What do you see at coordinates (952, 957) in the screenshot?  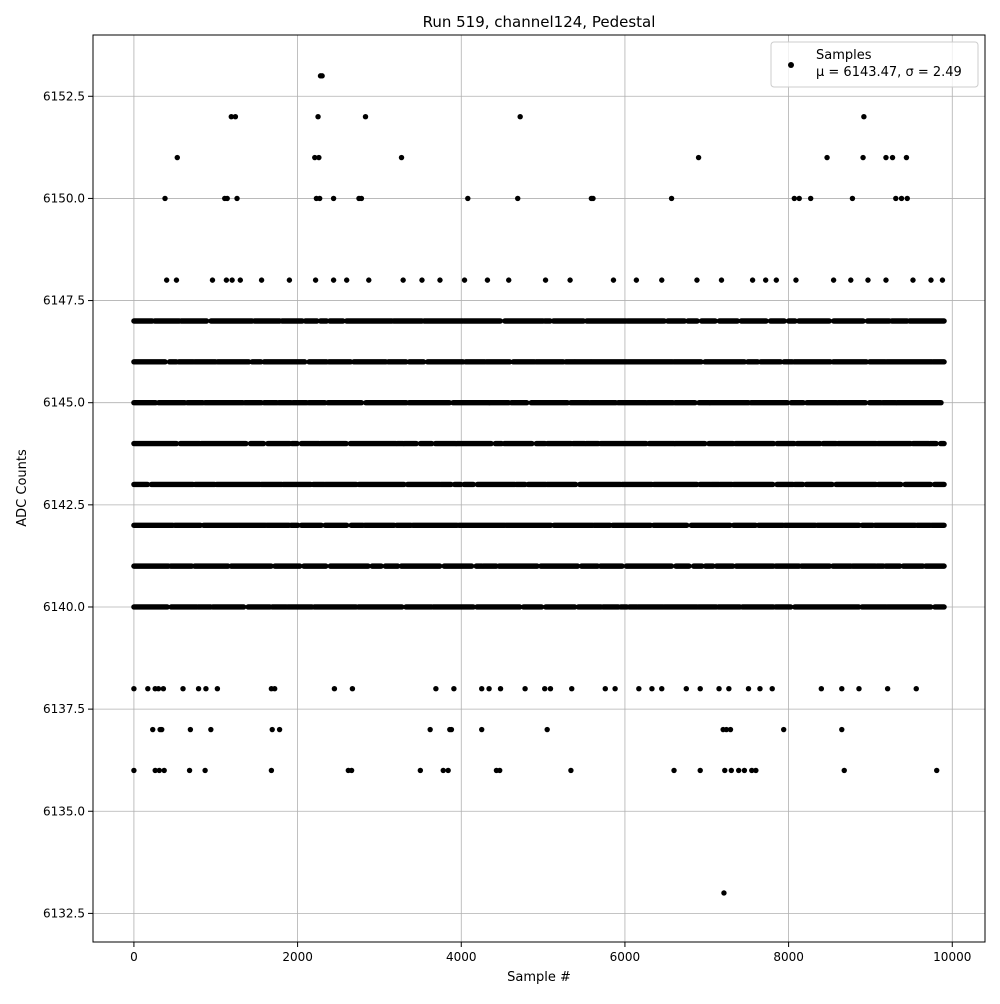 I see `x-tick-label: 10000` at bounding box center [952, 957].